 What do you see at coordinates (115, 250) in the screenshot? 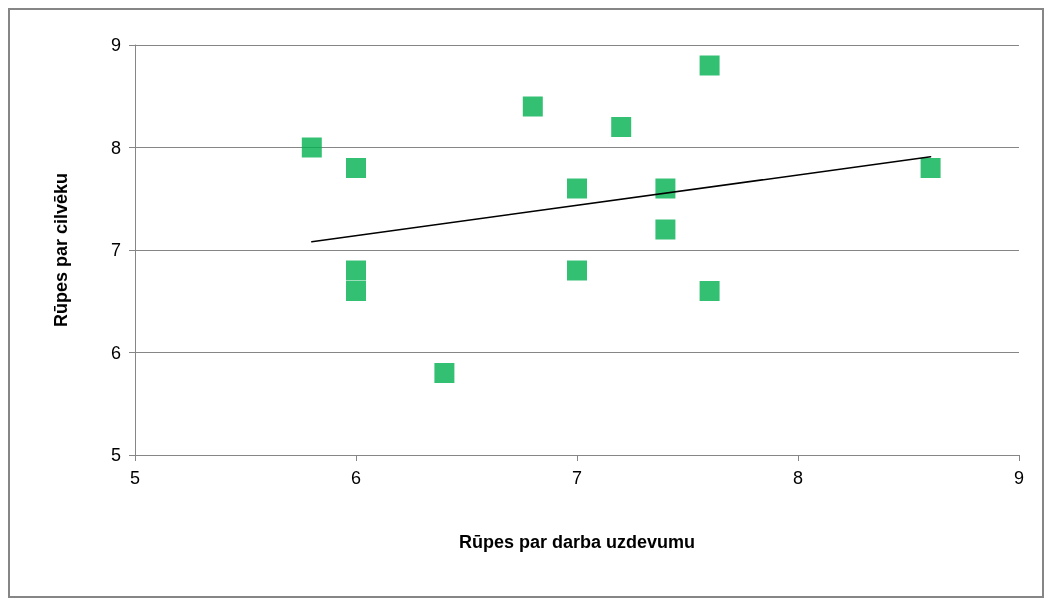
I see `y-tick-label: 7` at bounding box center [115, 250].